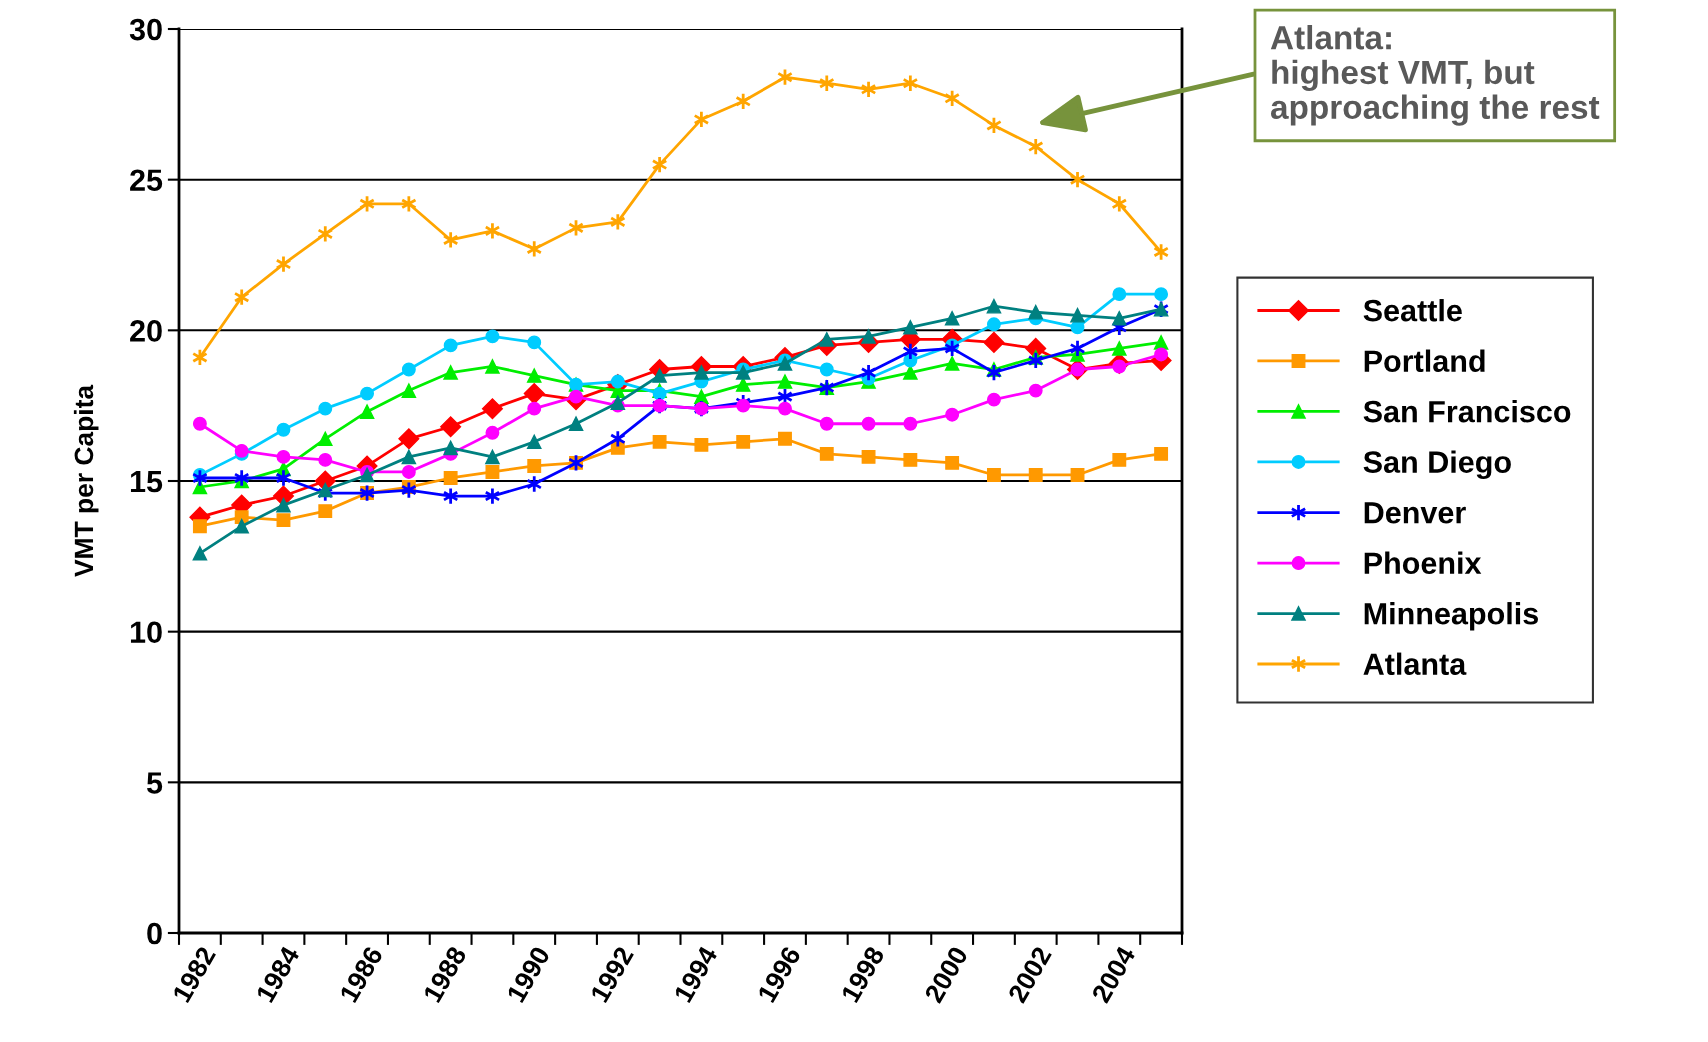  What do you see at coordinates (154, 783) in the screenshot?
I see `y-tick-label: 5` at bounding box center [154, 783].